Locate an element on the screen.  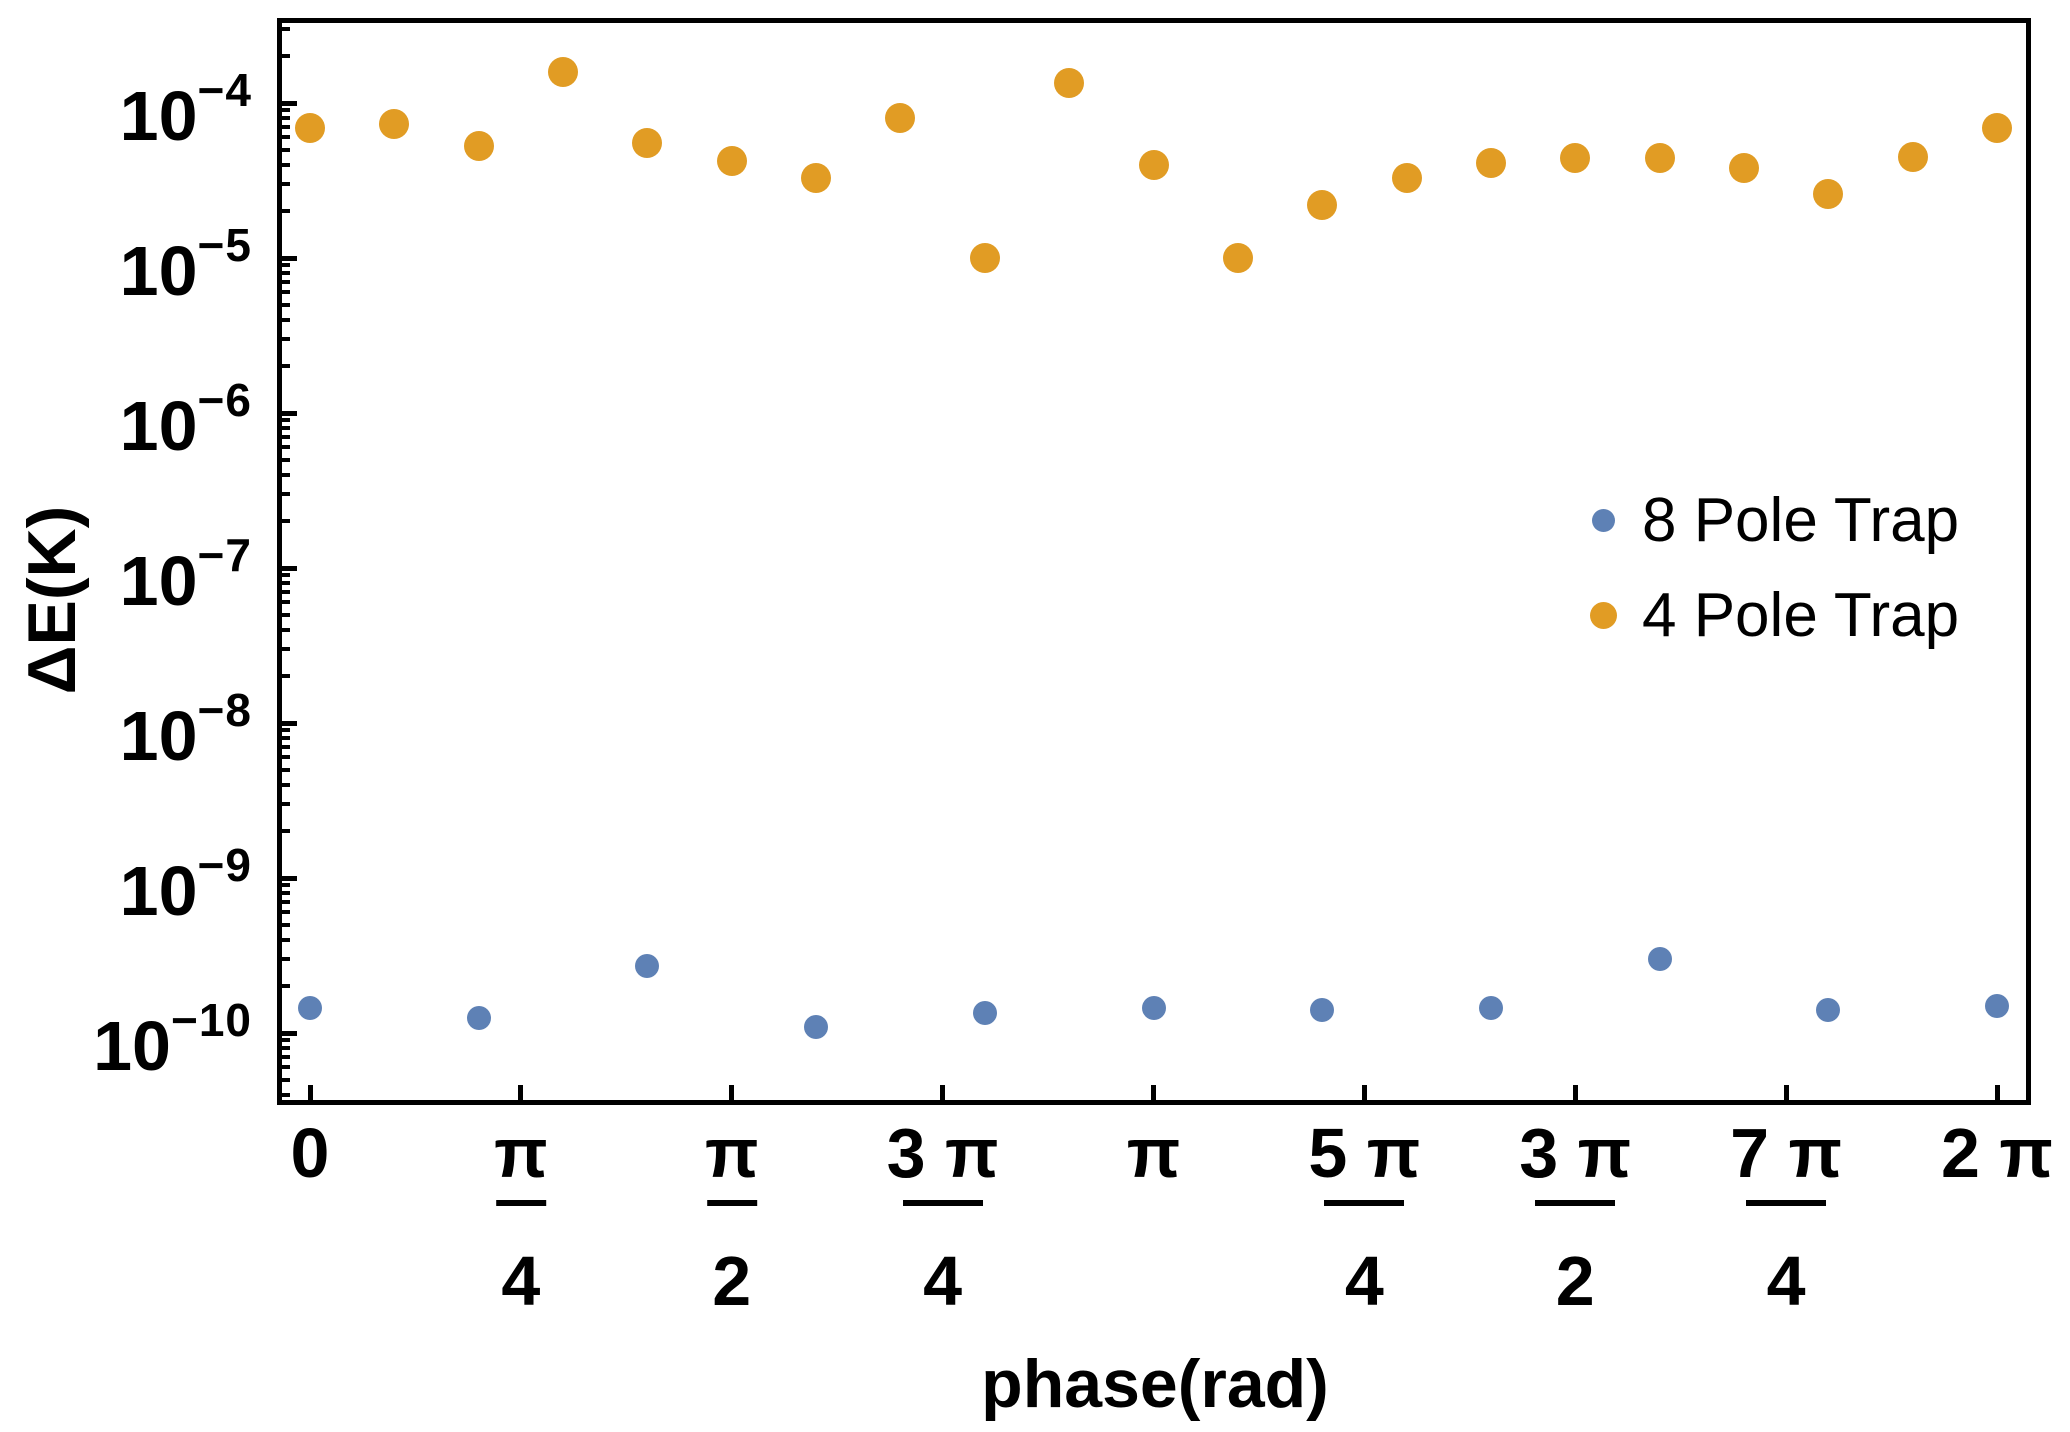
legend-label: 8 Pole Trap is located at coordinates (1801, 520).